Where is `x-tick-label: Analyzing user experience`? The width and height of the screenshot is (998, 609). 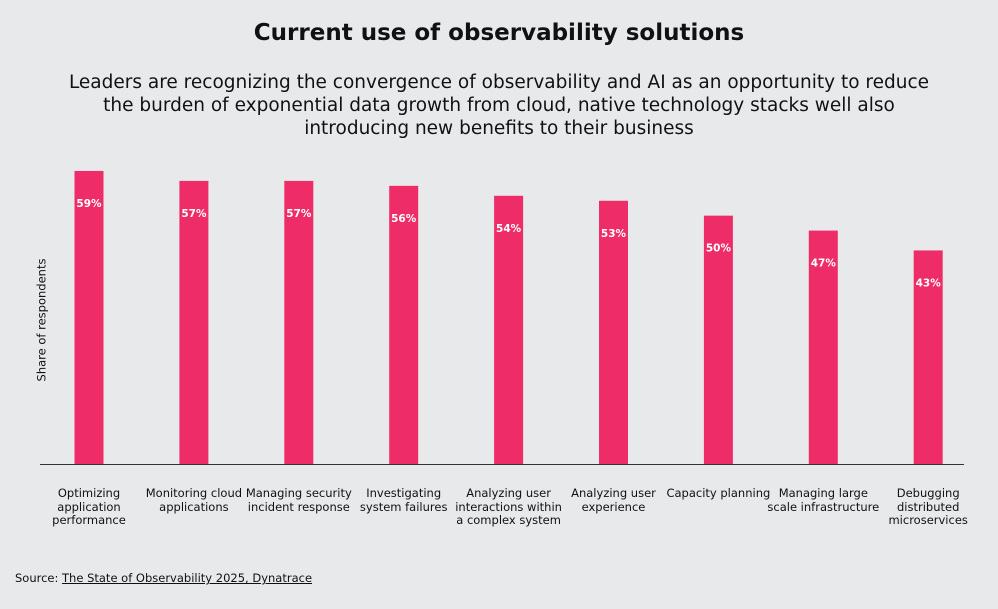 x-tick-label: Analyzing user experience is located at coordinates (613, 500).